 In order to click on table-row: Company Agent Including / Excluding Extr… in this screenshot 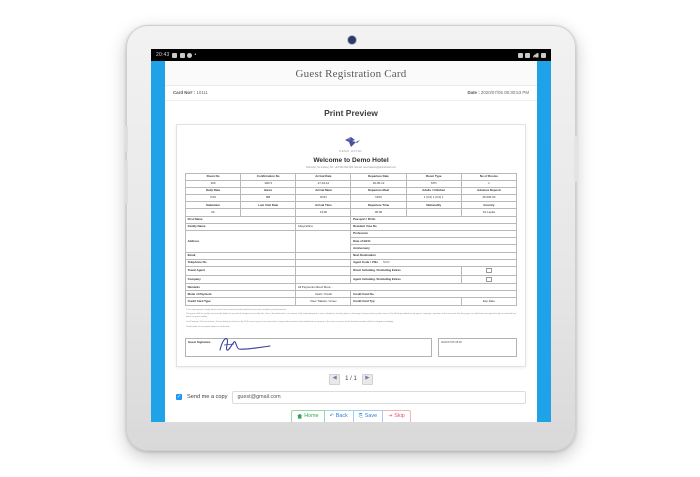, I will do `click(351, 279)`.